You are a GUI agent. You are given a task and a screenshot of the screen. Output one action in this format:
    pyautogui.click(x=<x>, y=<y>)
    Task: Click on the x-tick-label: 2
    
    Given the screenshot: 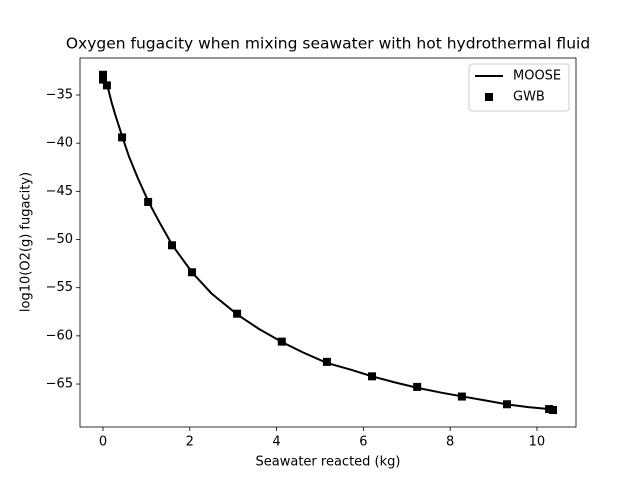 What is the action you would take?
    pyautogui.click(x=190, y=442)
    